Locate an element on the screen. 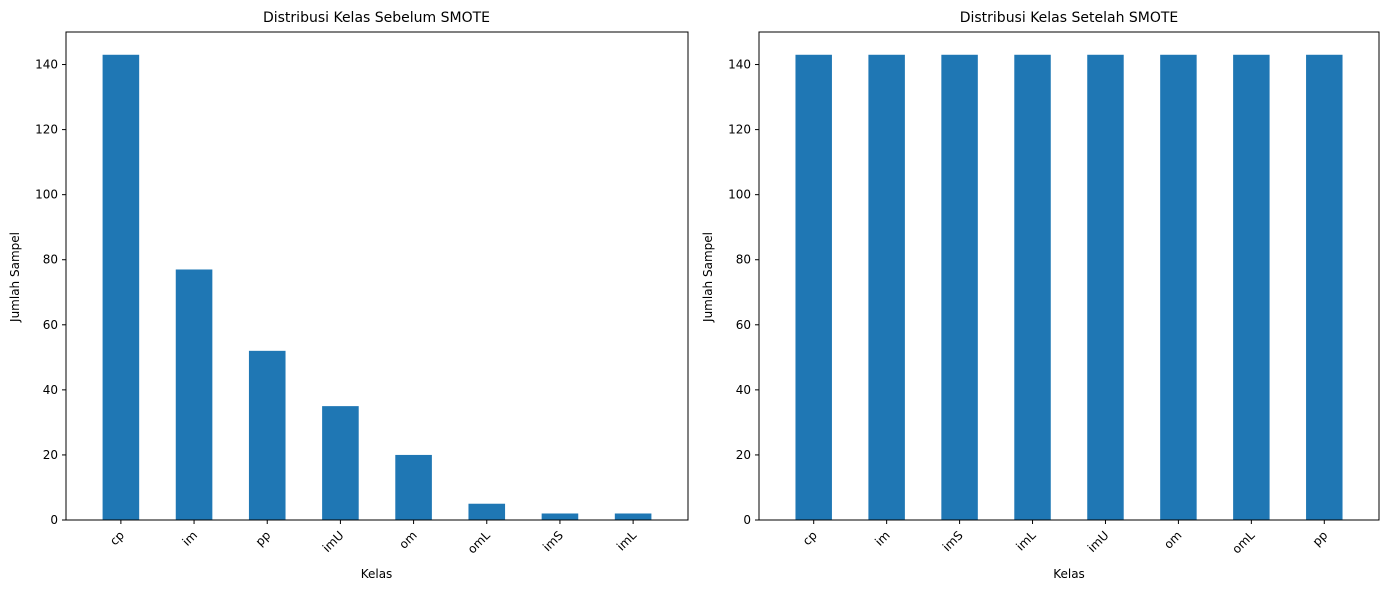 This screenshot has width=1389, height=590. chart-title: Distribusi Kelas Sebelum SMOTE is located at coordinates (376, 18).